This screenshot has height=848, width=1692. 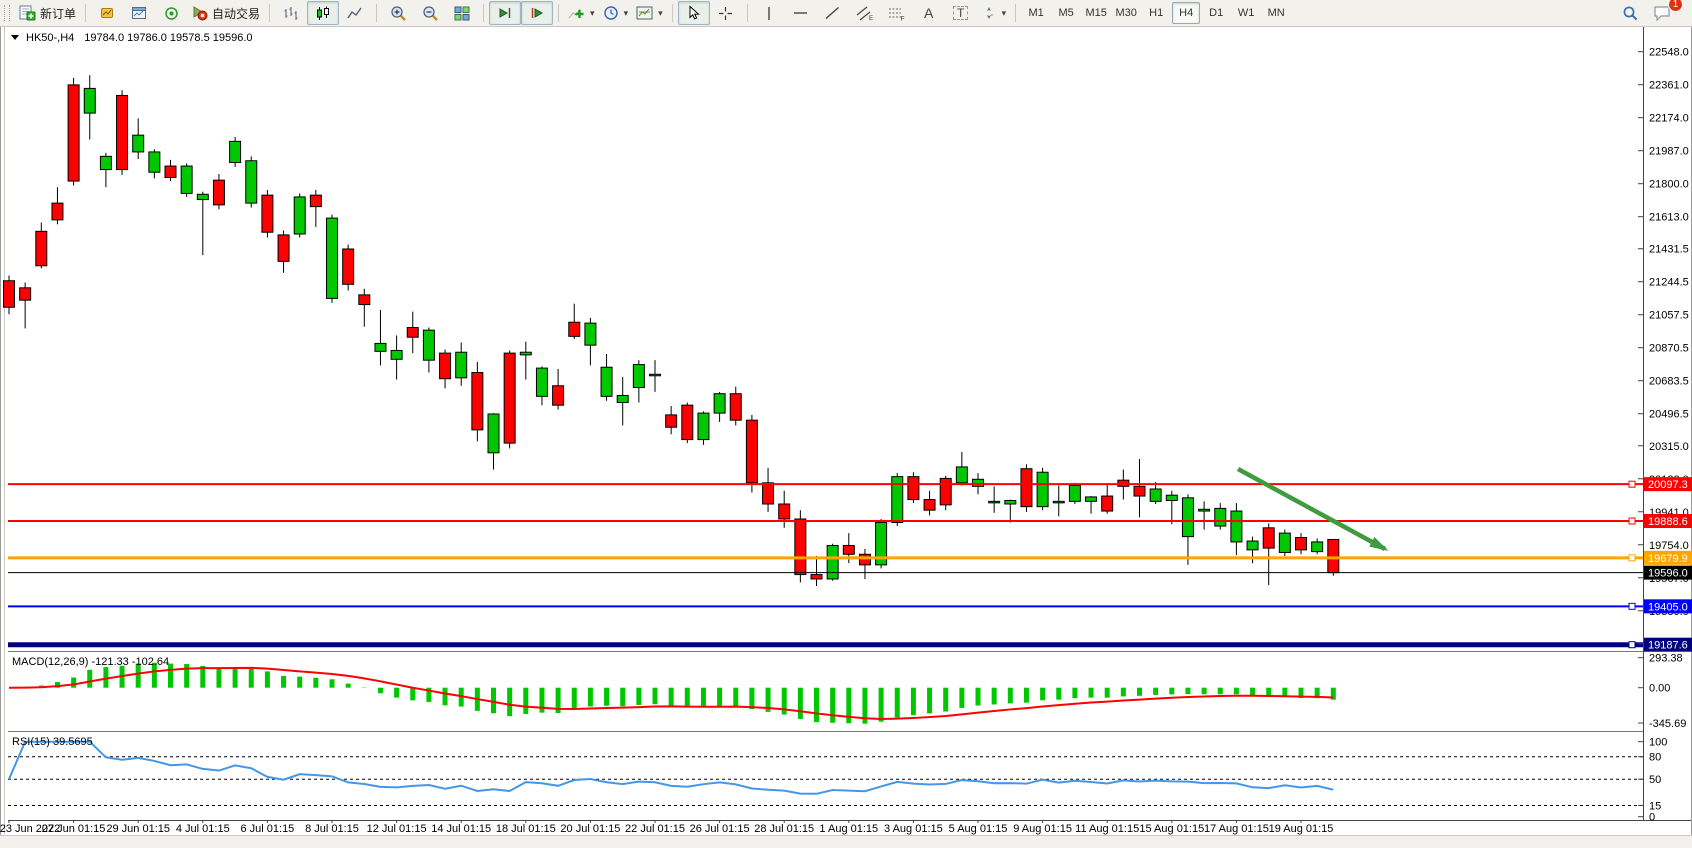 What do you see at coordinates (616, 13) in the screenshot?
I see `periods-button: ▾` at bounding box center [616, 13].